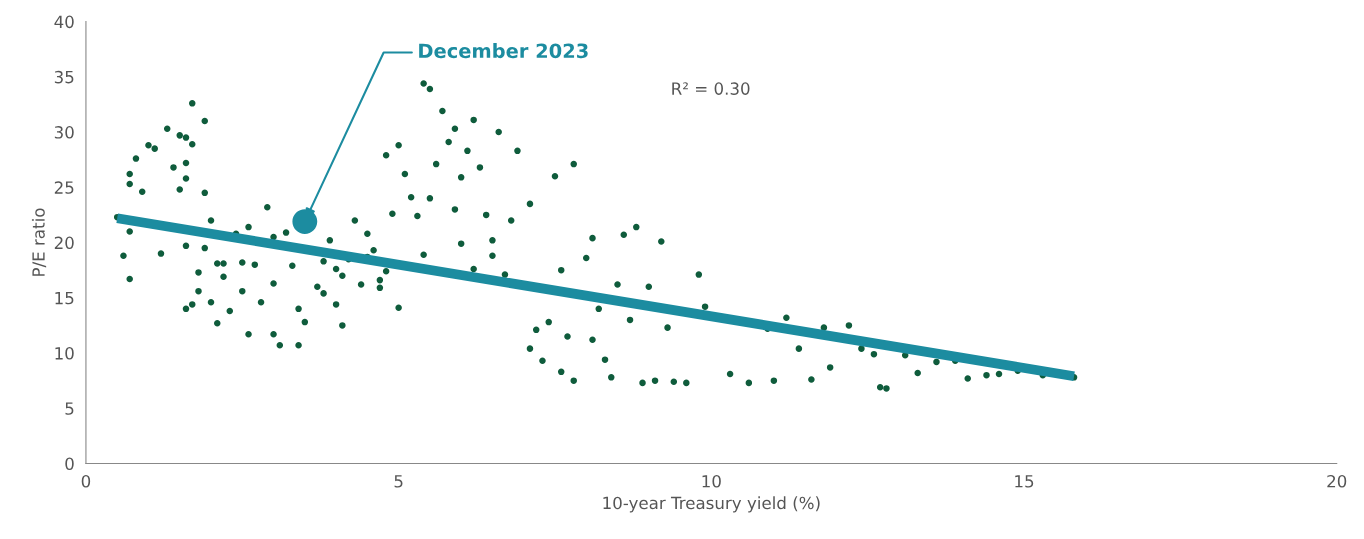 The height and width of the screenshot is (539, 1364). What do you see at coordinates (64, 353) in the screenshot?
I see `y-tick-label: 10` at bounding box center [64, 353].